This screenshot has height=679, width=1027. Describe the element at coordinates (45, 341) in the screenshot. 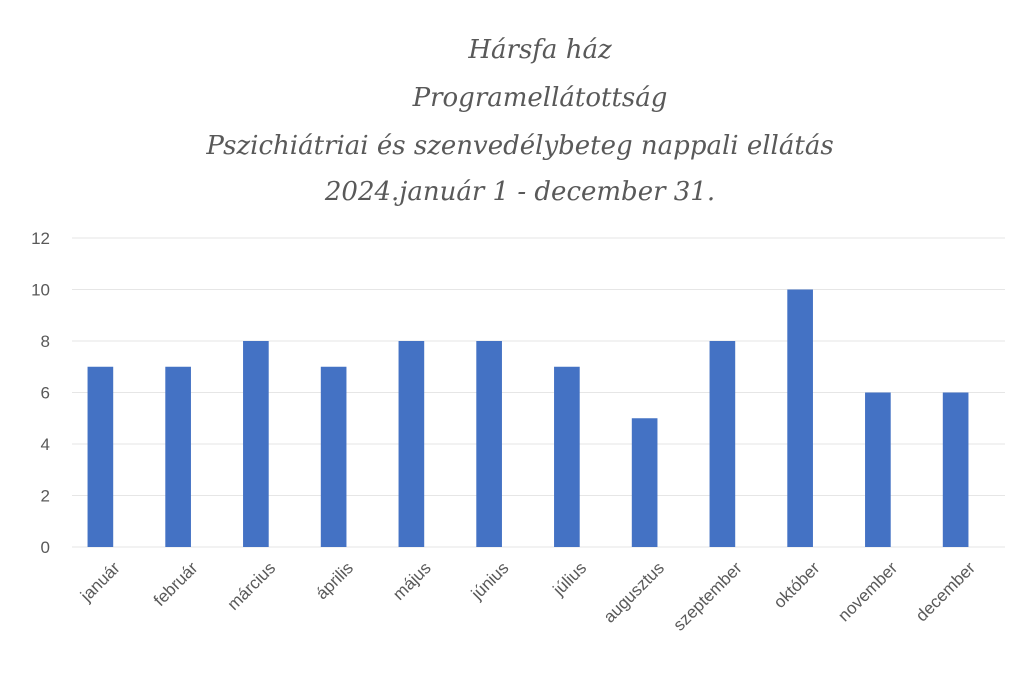

I see `y-tick-label: 8` at that location.